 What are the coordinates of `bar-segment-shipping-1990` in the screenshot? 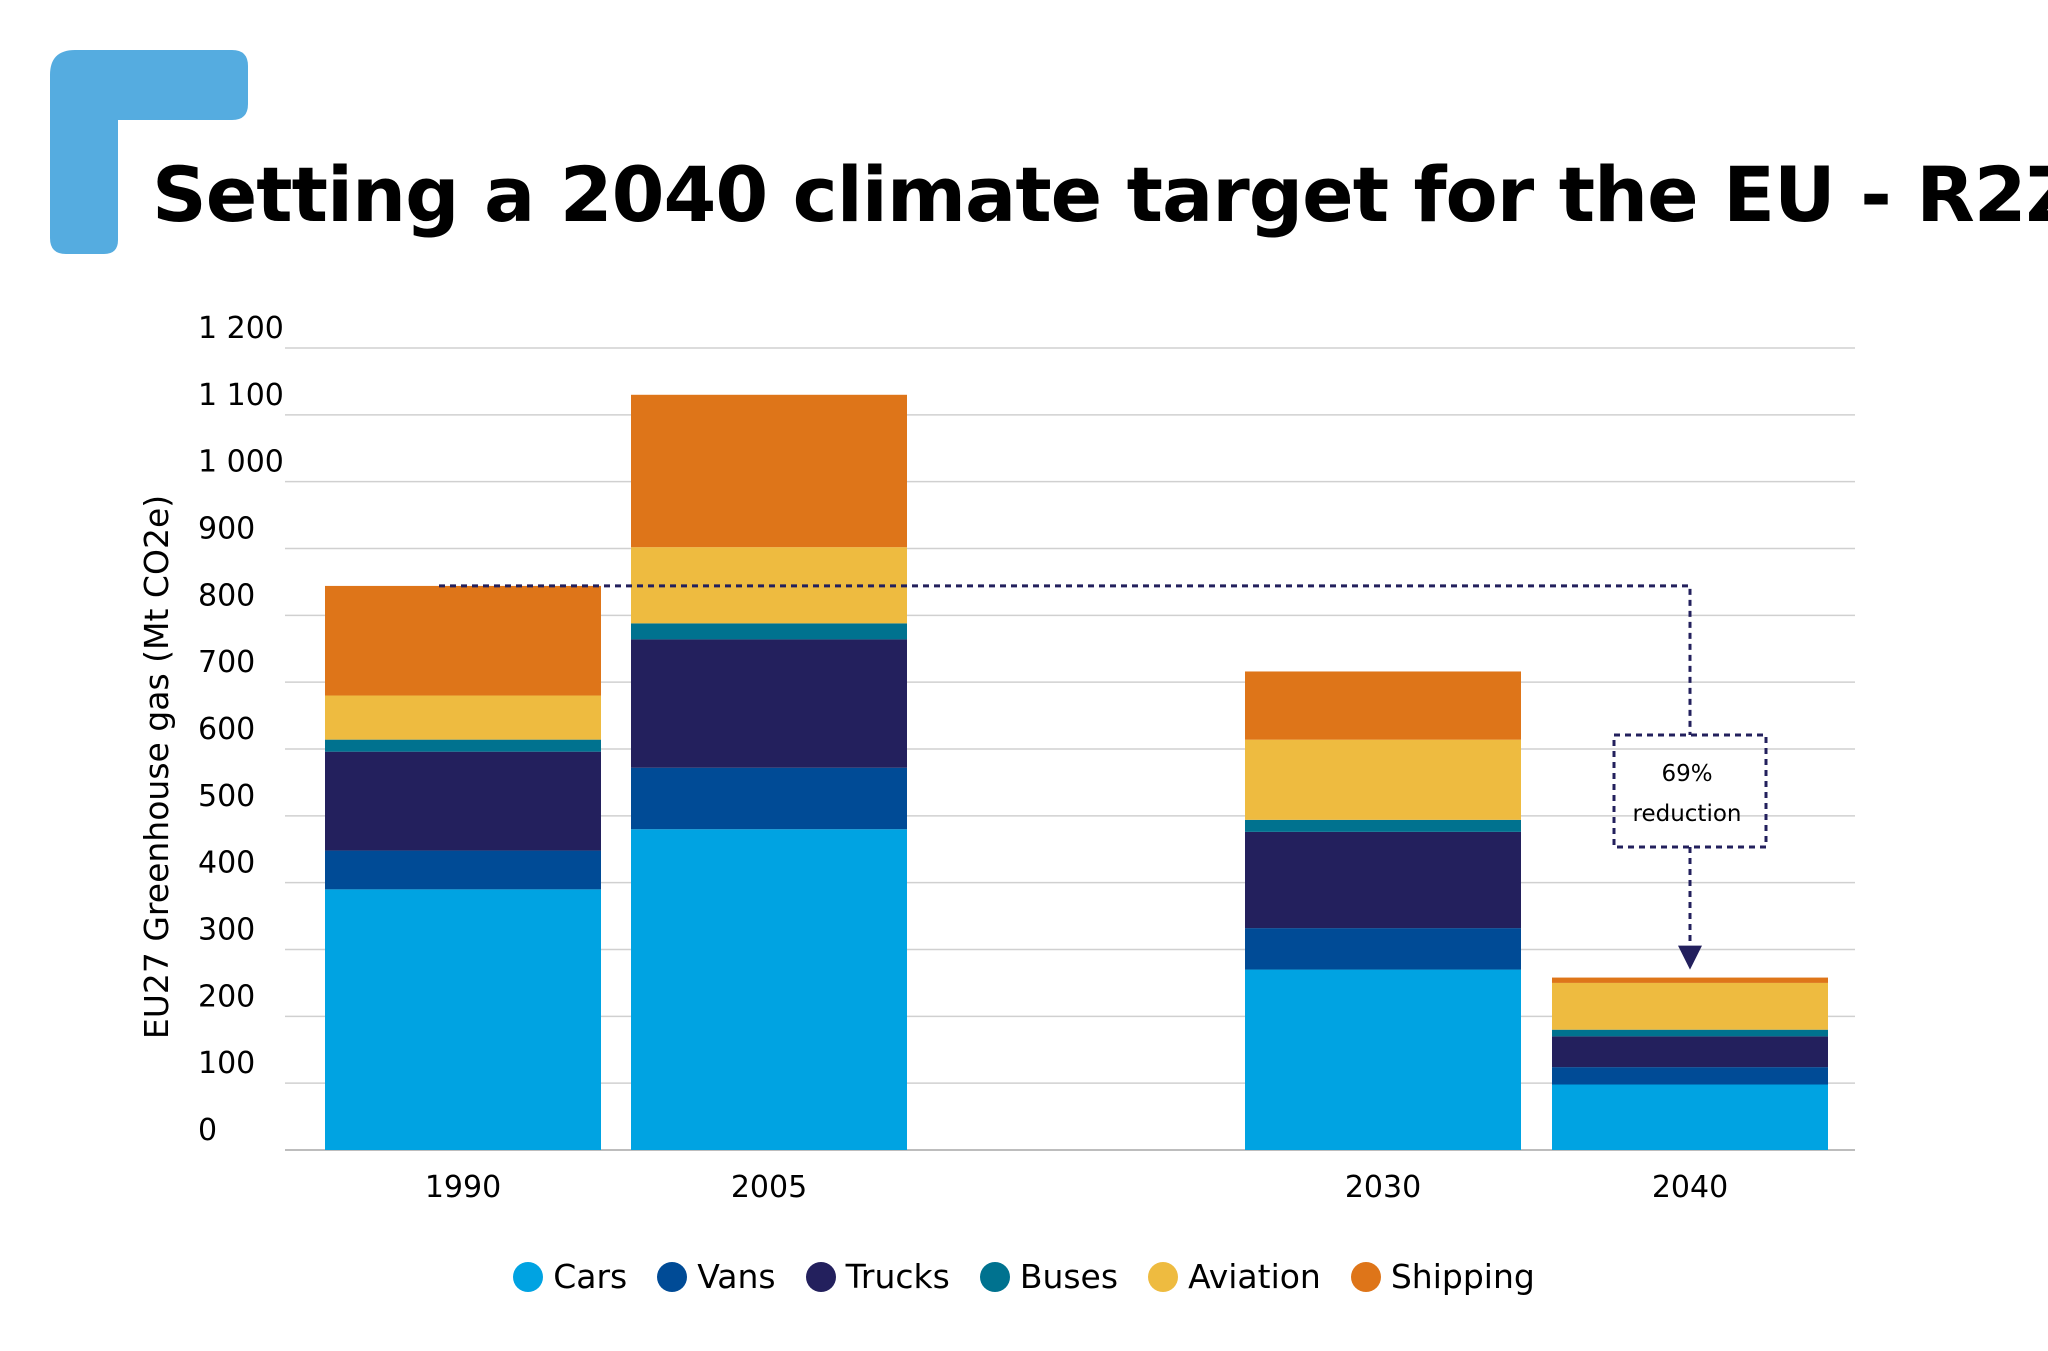 It's located at (463, 640).